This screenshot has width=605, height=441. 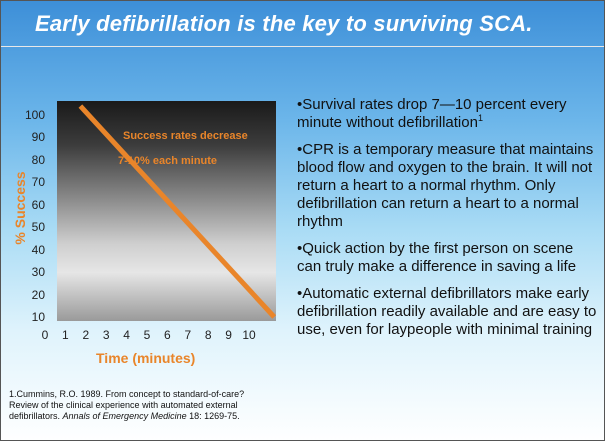 I want to click on x-tick-label: 2, so click(x=86, y=335).